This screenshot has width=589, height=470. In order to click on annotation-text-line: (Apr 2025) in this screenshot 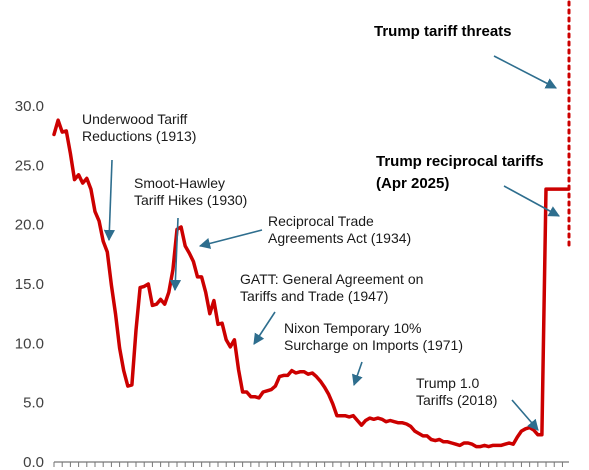, I will do `click(412, 183)`.